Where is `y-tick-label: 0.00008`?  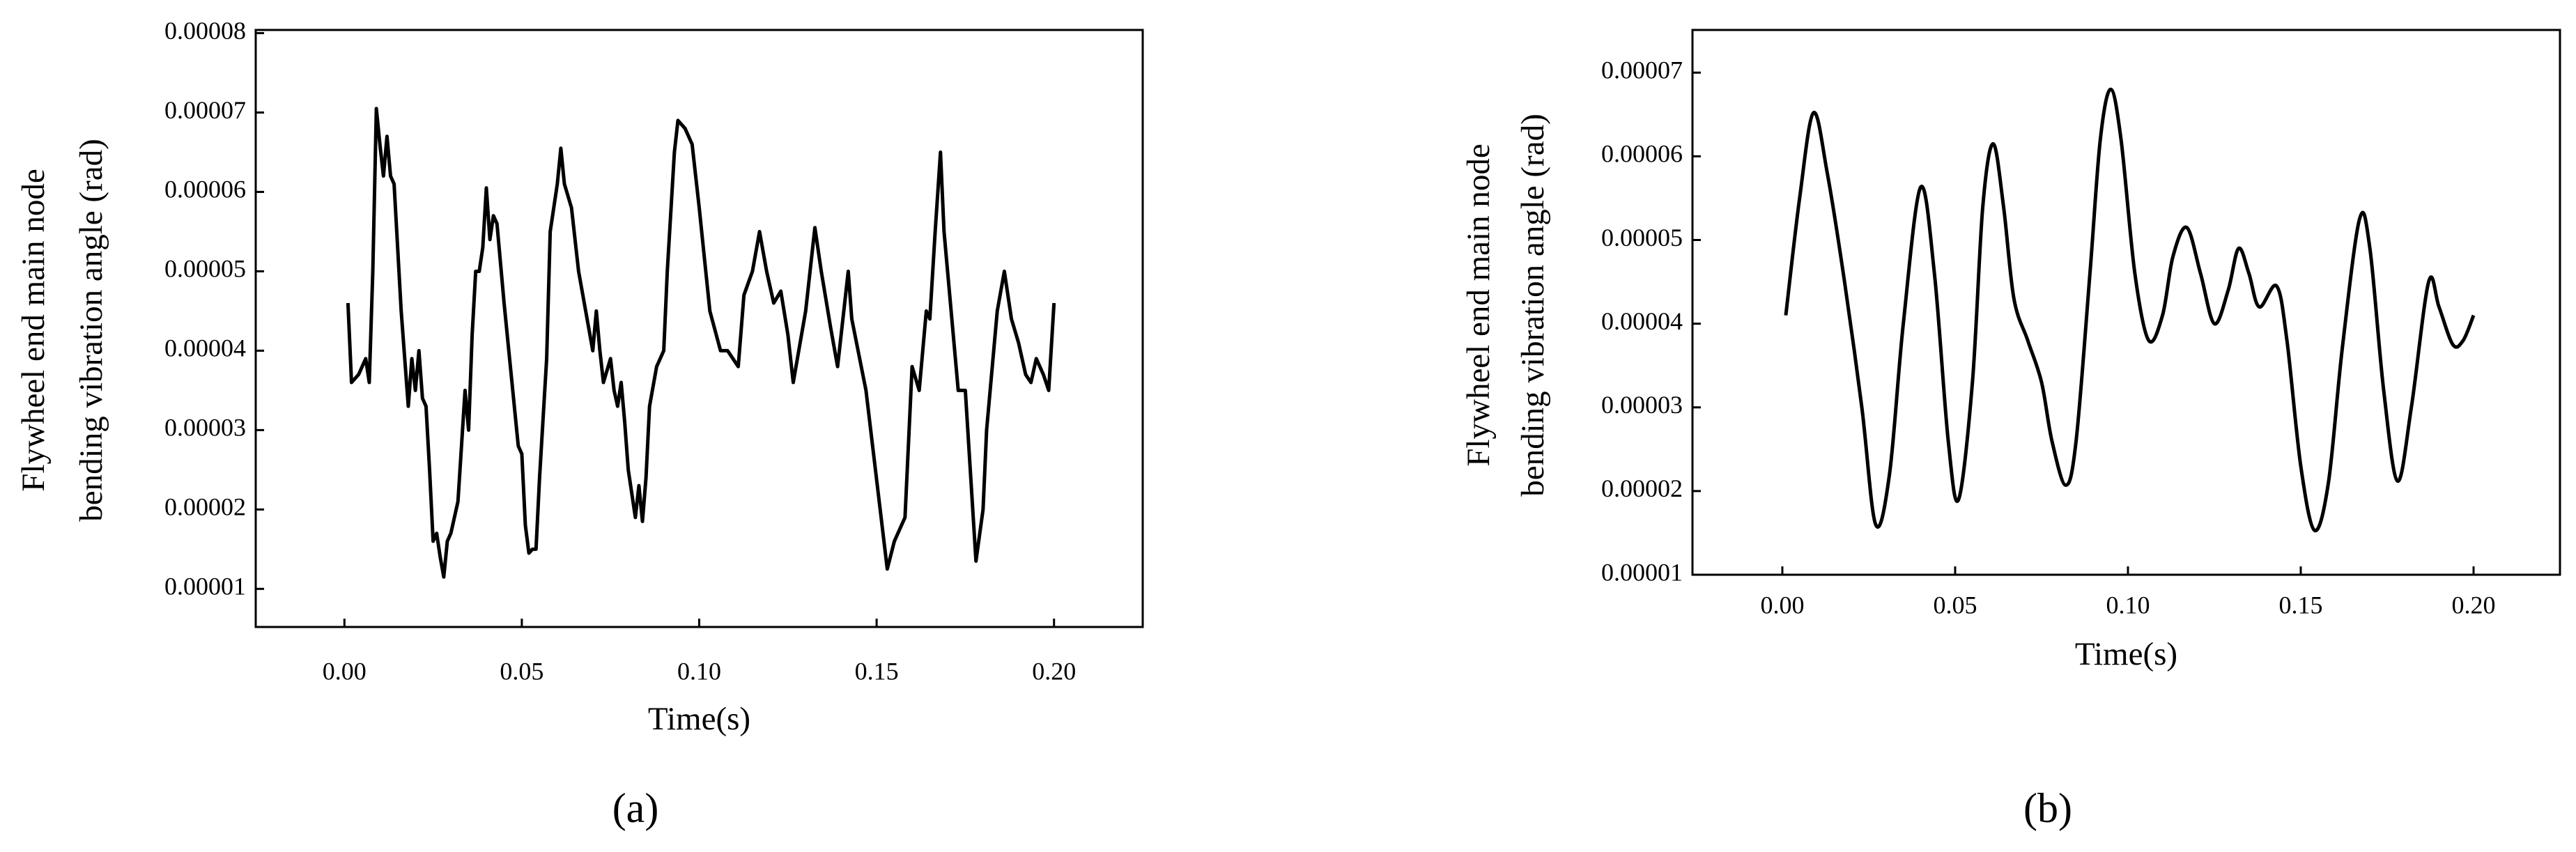
y-tick-label: 0.00008 is located at coordinates (205, 31).